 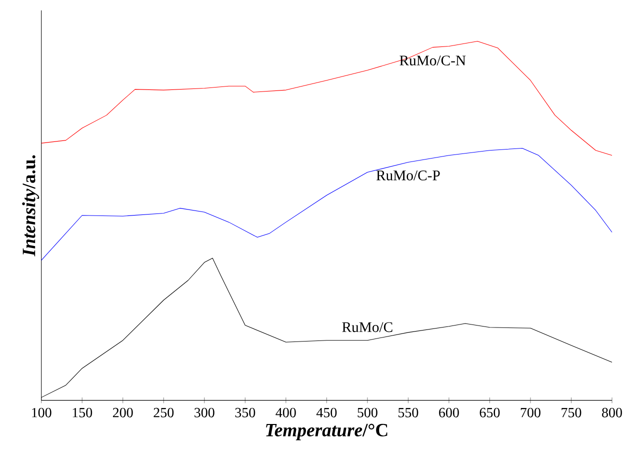 I want to click on x-tick-label: 750, so click(x=572, y=413).